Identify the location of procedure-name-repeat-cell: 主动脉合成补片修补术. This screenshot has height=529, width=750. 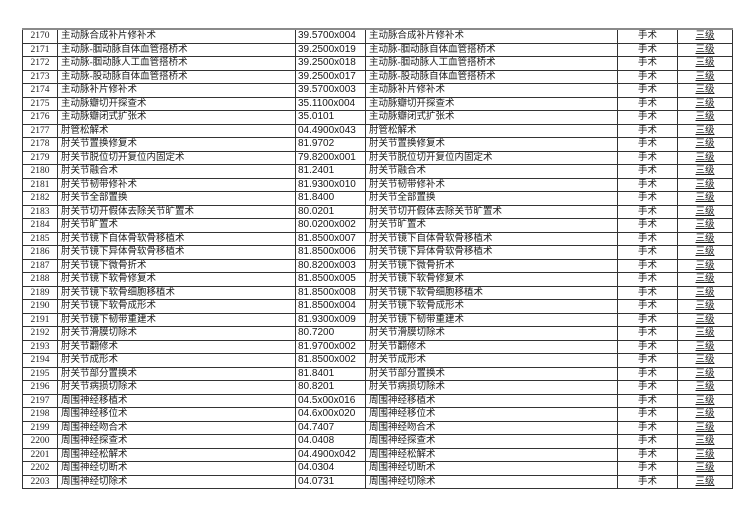
(491, 36).